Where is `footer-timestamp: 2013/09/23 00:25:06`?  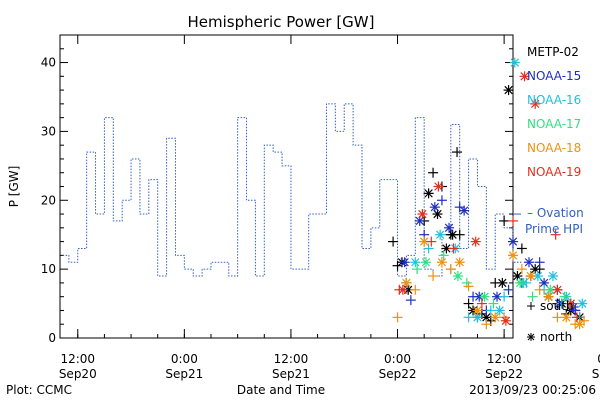
footer-timestamp: 2013/09/23 00:25:06 is located at coordinates (532, 390).